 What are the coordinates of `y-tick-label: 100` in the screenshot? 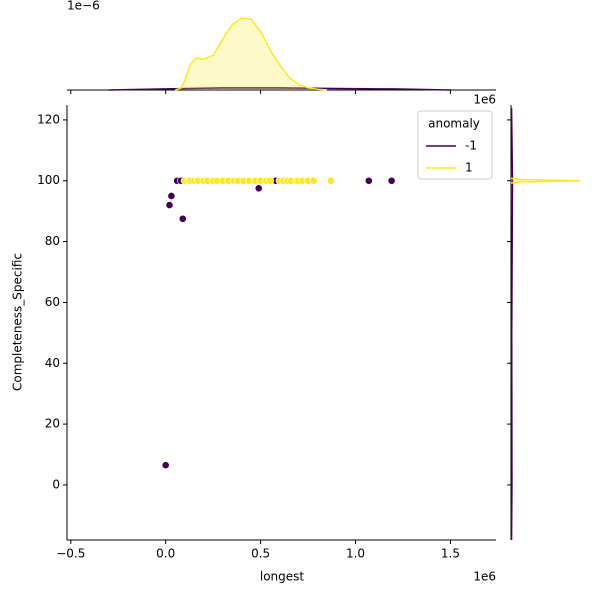 It's located at (48, 180).